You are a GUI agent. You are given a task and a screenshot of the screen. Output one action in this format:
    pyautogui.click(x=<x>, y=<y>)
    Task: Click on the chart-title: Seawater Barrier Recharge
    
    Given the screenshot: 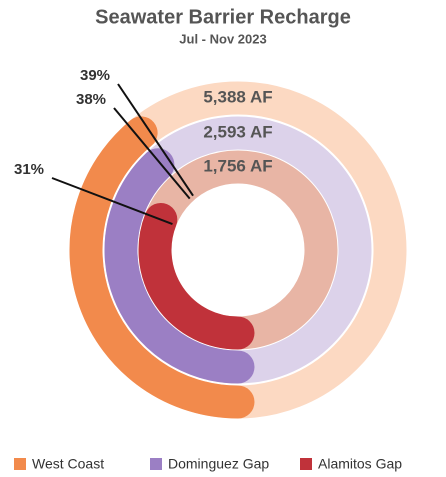 What is the action you would take?
    pyautogui.click(x=223, y=17)
    